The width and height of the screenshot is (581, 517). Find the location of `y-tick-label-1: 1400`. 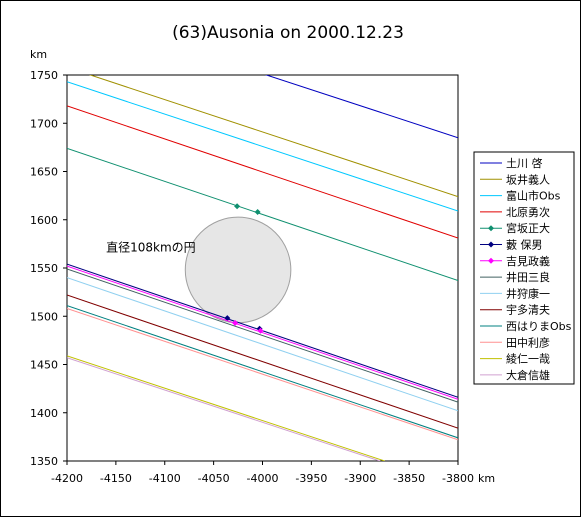

y-tick-label-1: 1400 is located at coordinates (44, 413).